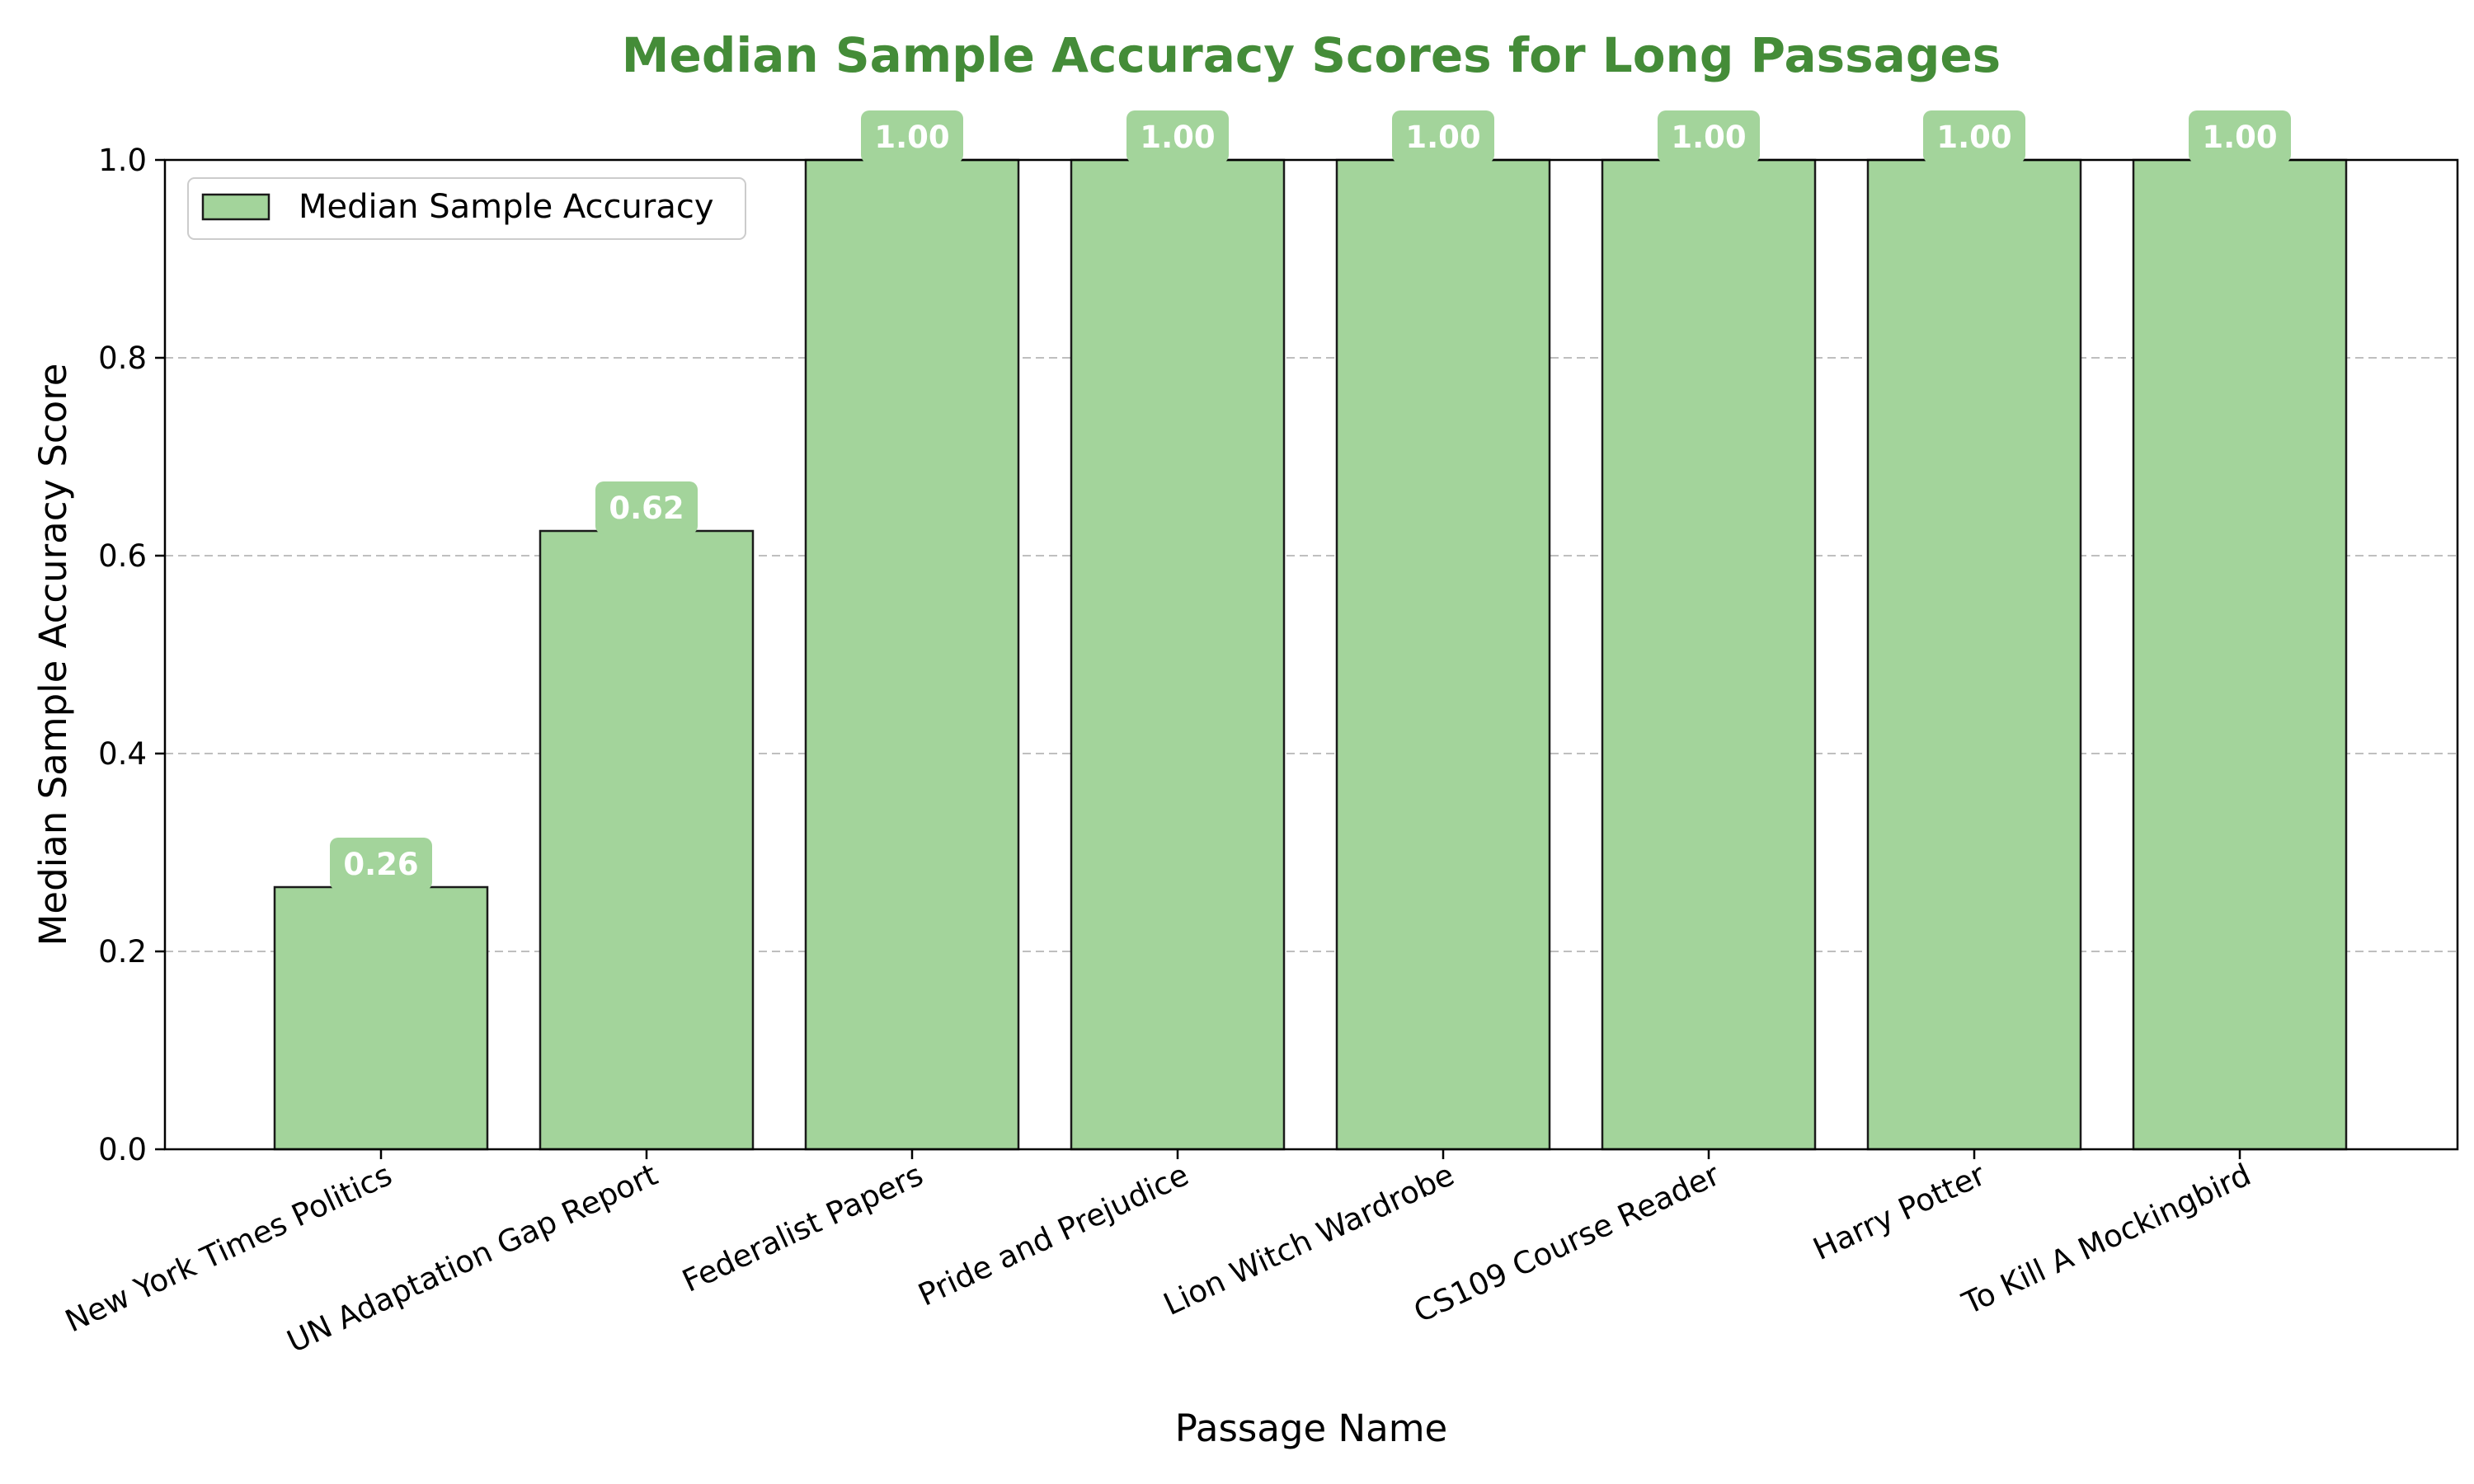 The width and height of the screenshot is (2474, 1484). I want to click on x-tick-label: Pride and Prejudice, so click(1053, 1235).